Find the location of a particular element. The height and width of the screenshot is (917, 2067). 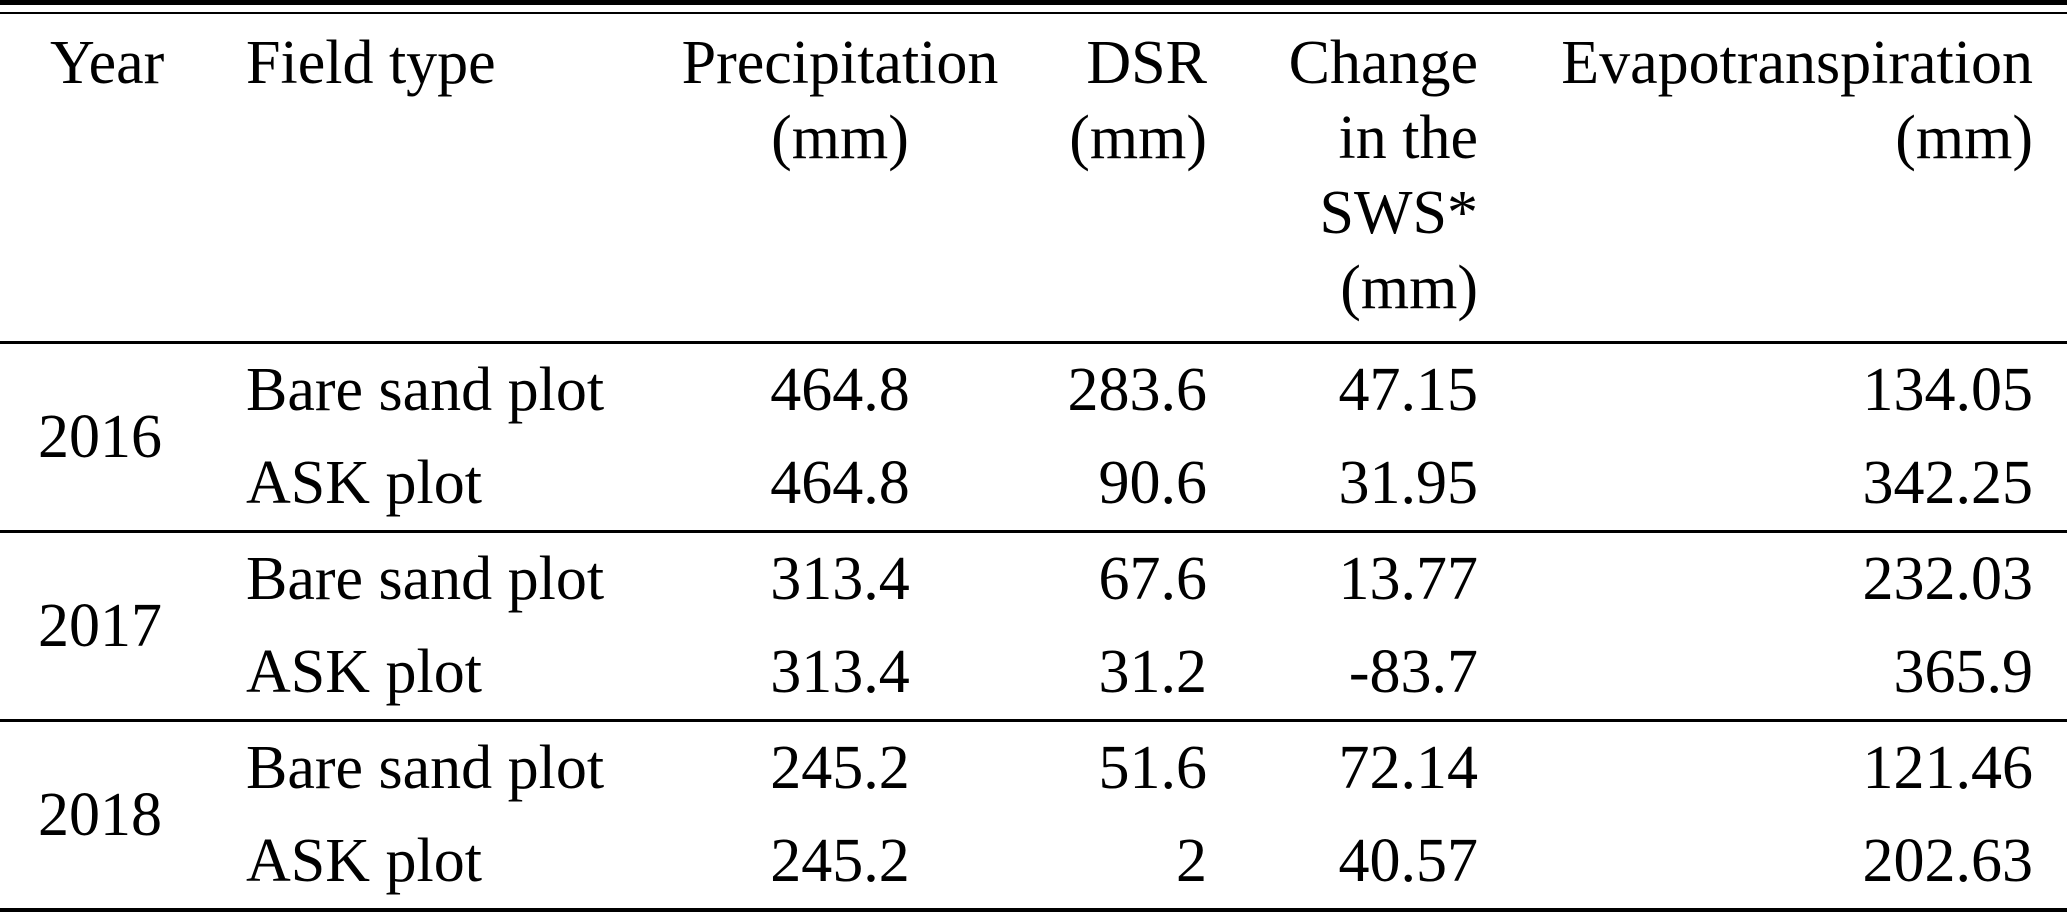

dsr-value: 31.2 is located at coordinates (1153, 672).